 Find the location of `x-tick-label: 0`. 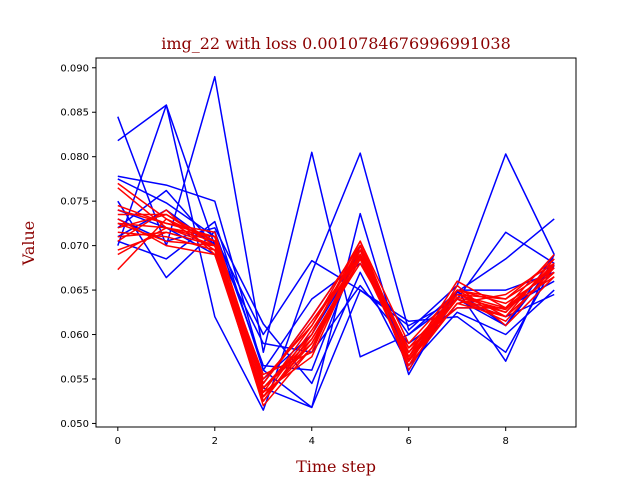

x-tick-label: 0 is located at coordinates (118, 441).